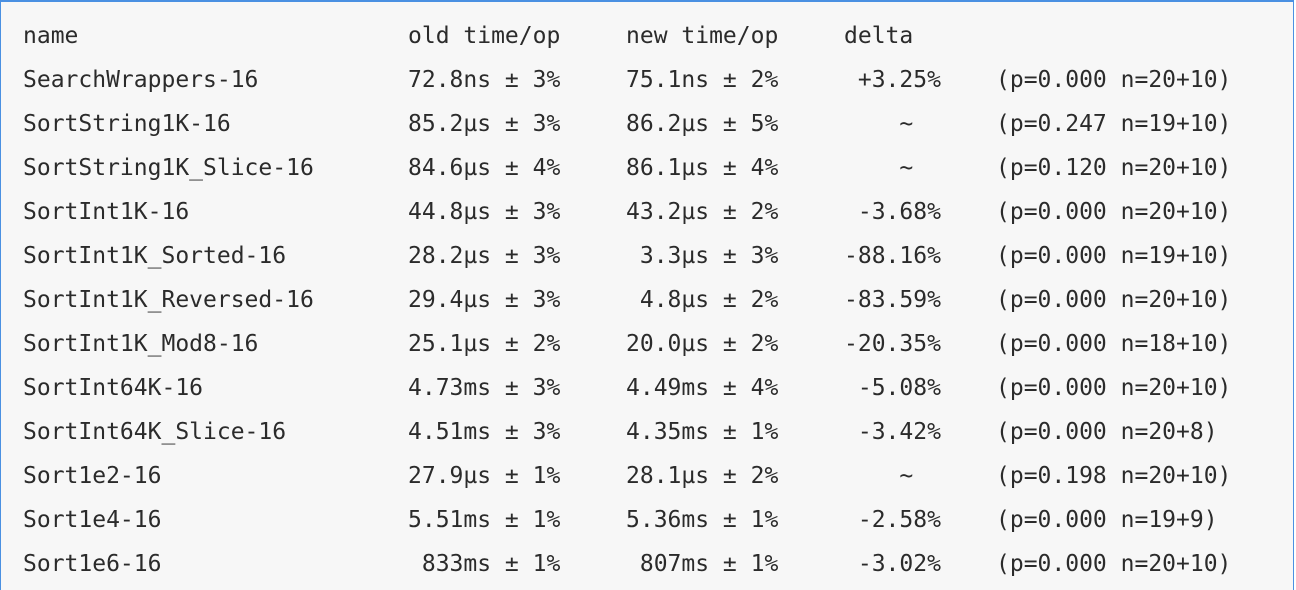 Image resolution: width=1296 pixels, height=590 pixels. I want to click on cell-delta: -2.58%, so click(892, 520).